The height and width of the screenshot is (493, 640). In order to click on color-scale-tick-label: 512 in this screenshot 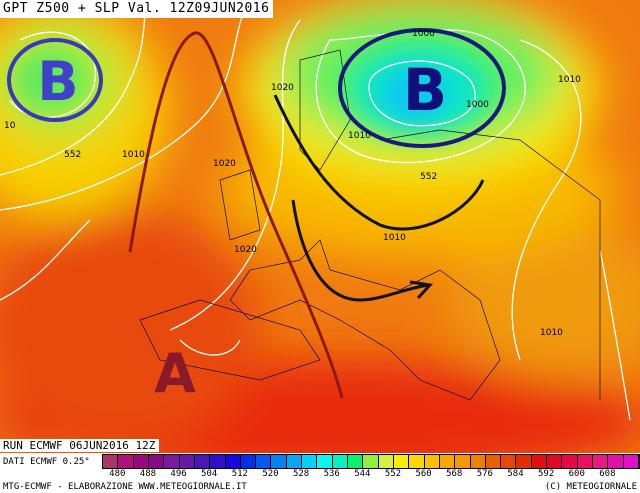, I will do `click(239, 474)`.